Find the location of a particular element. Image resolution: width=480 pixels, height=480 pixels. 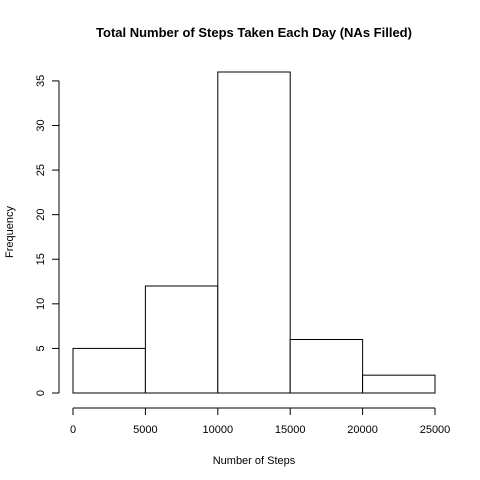

x-axis: 0 5000 10000 15000 20000 25000 is located at coordinates (260, 421).